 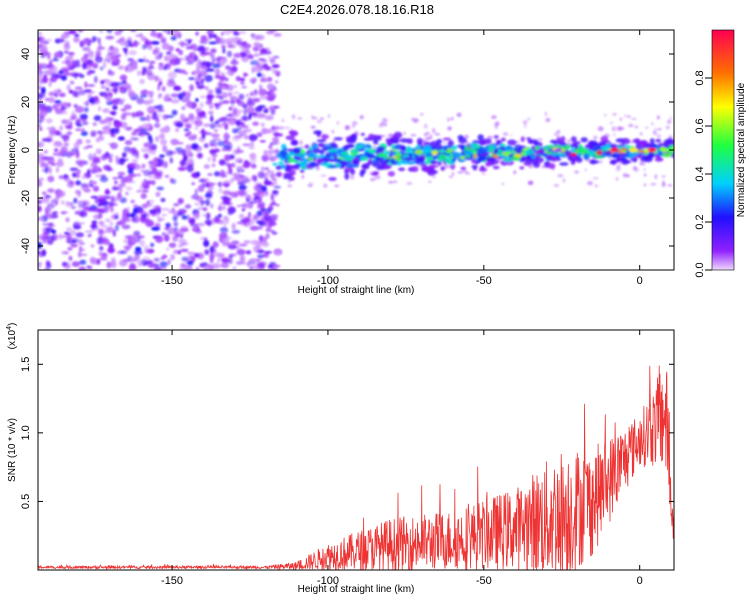 What do you see at coordinates (328, 581) in the screenshot?
I see `x-tick-label: -100` at bounding box center [328, 581].